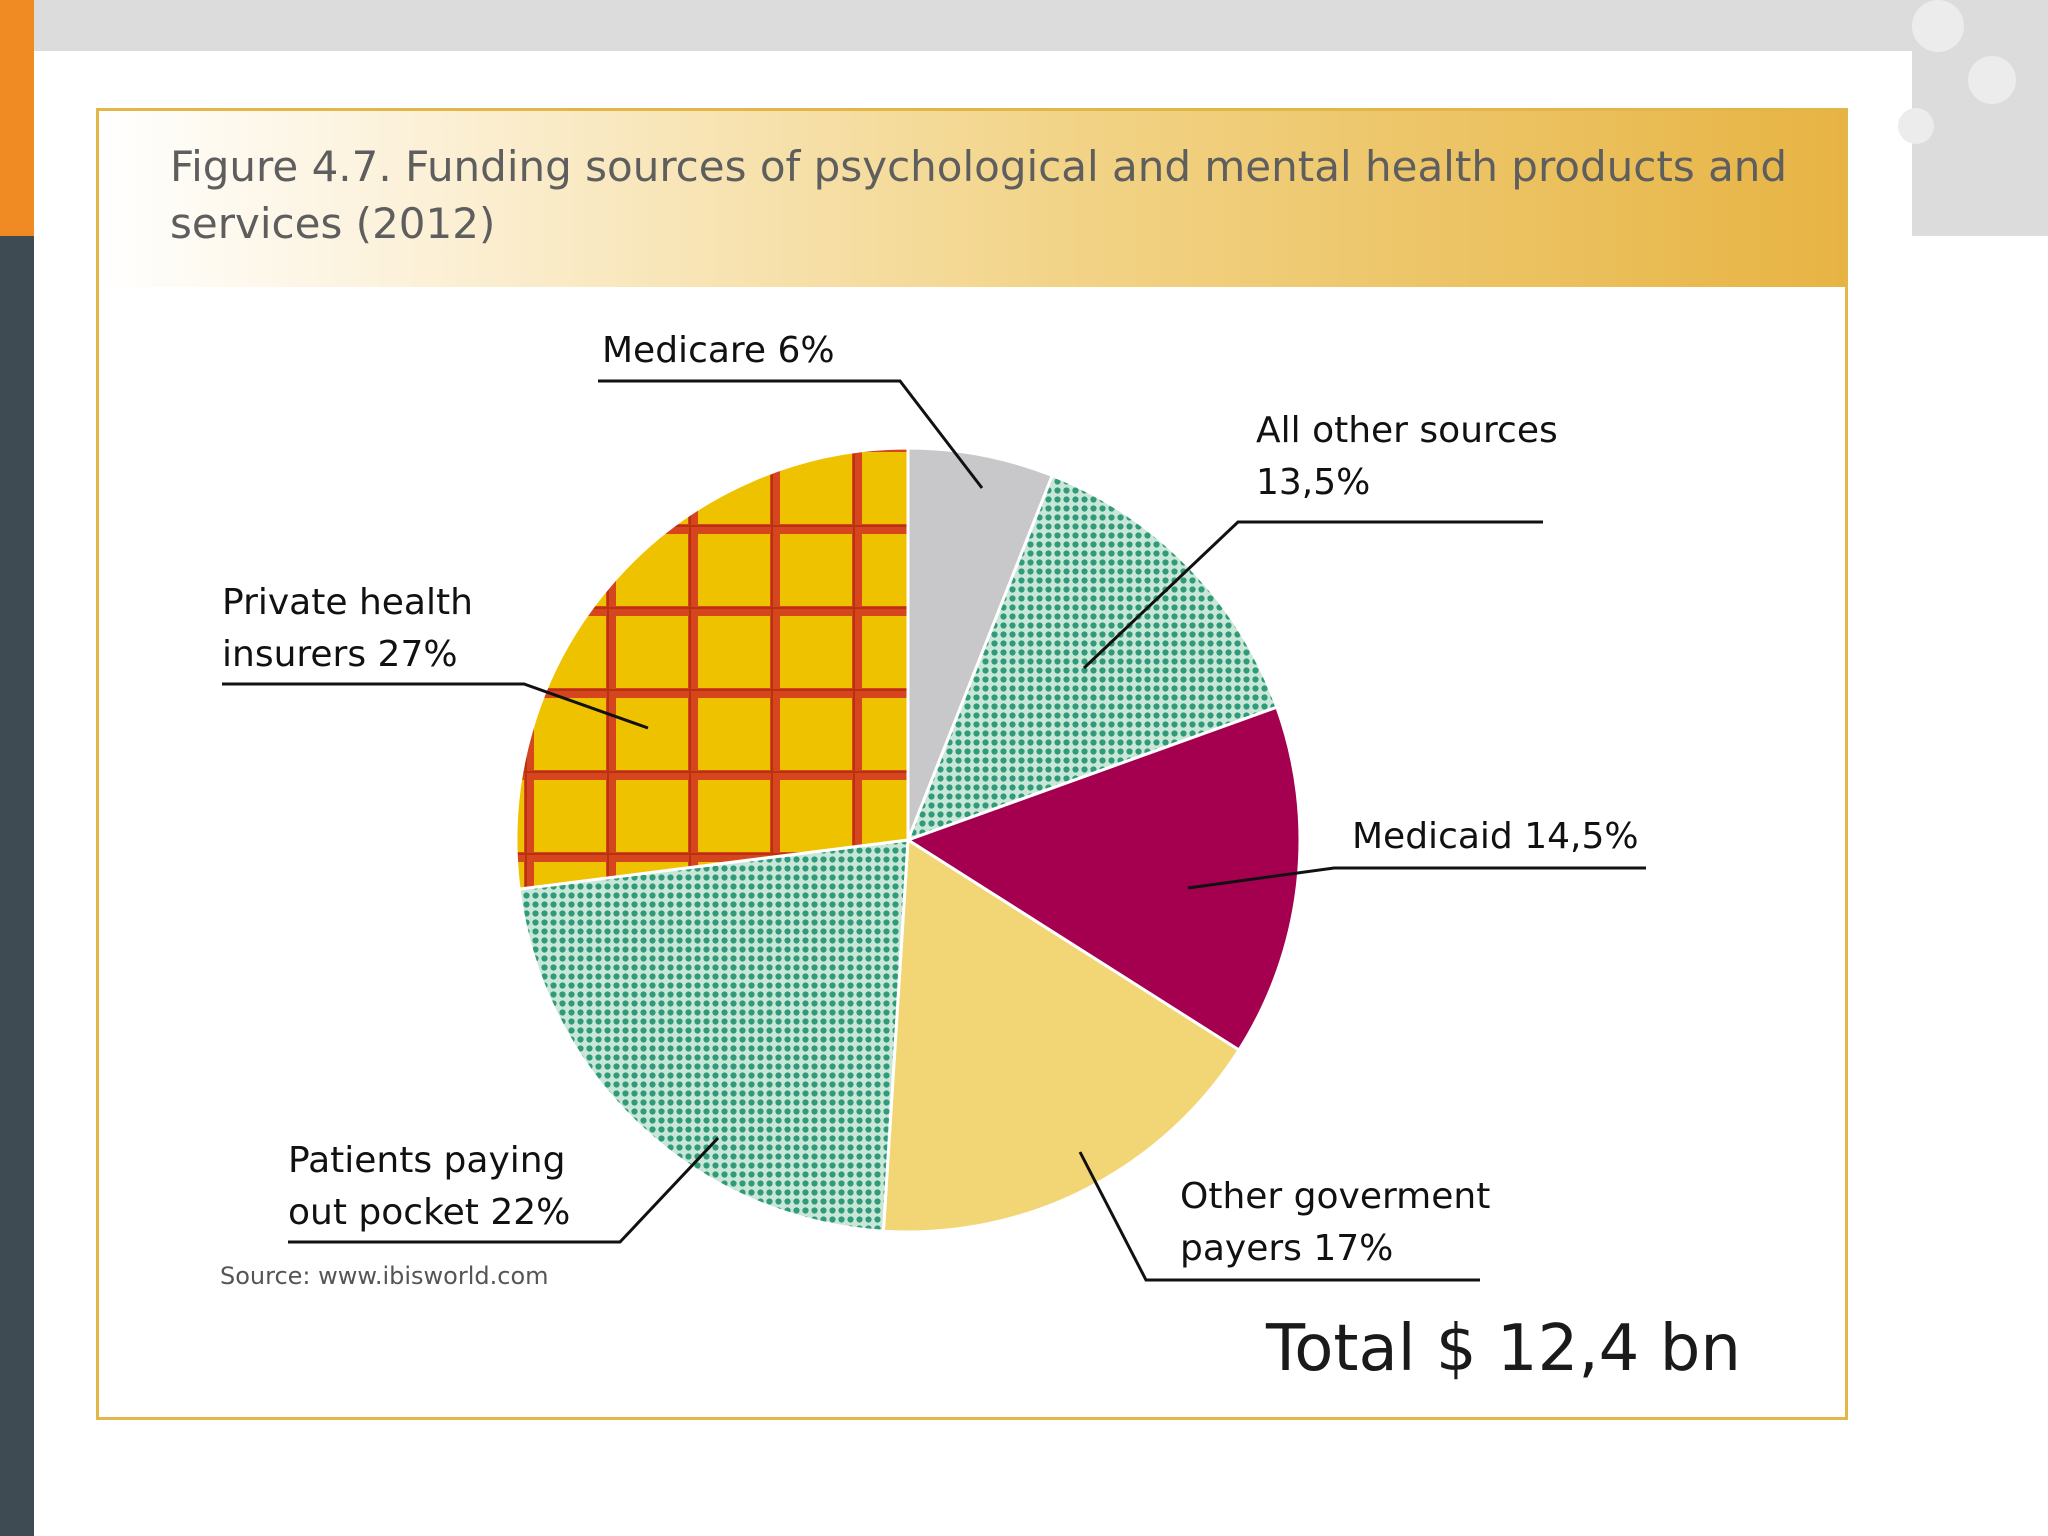 Image resolution: width=2048 pixels, height=1536 pixels. Describe the element at coordinates (17, 886) in the screenshot. I see `slide-side-bar` at that location.